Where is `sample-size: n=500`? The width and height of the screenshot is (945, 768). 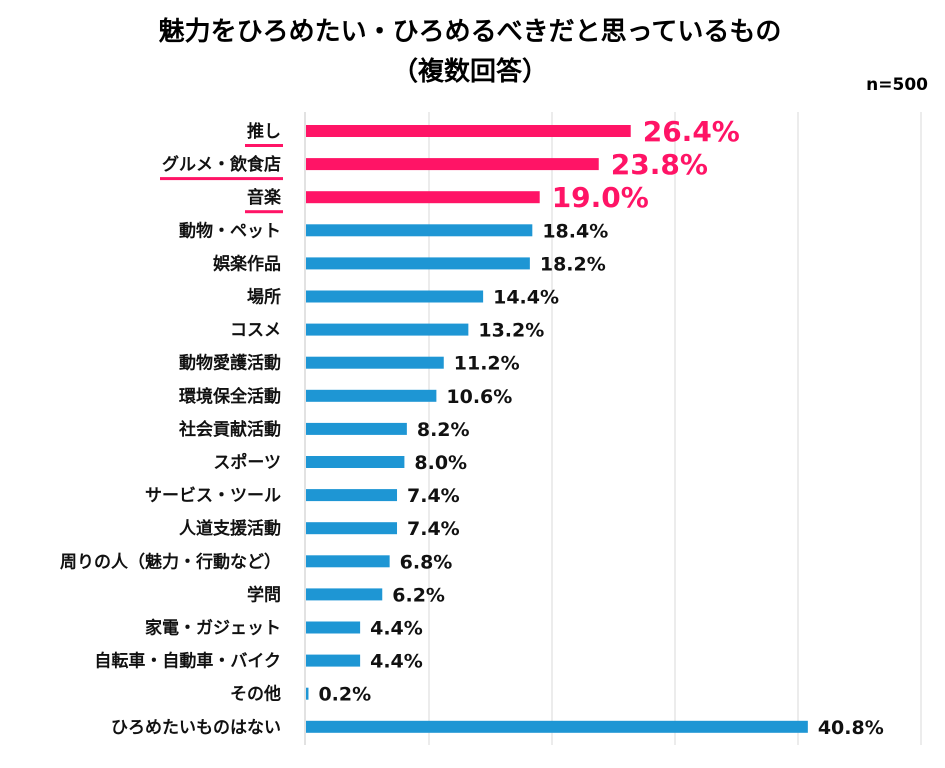 sample-size: n=500 is located at coordinates (897, 85).